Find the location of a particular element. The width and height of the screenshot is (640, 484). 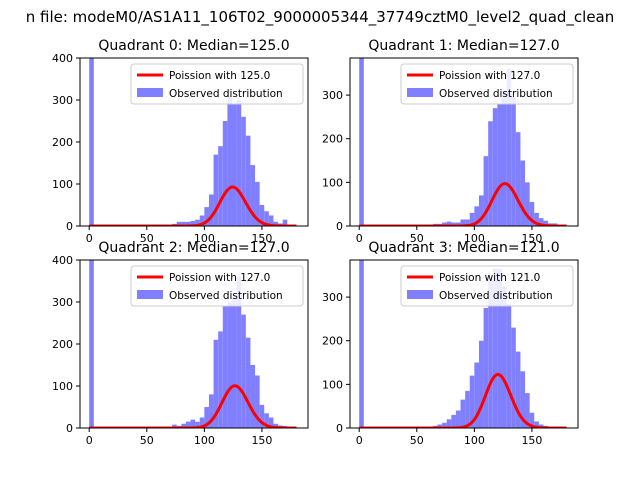

legend-label: Poission with 121.0 is located at coordinates (489, 278).